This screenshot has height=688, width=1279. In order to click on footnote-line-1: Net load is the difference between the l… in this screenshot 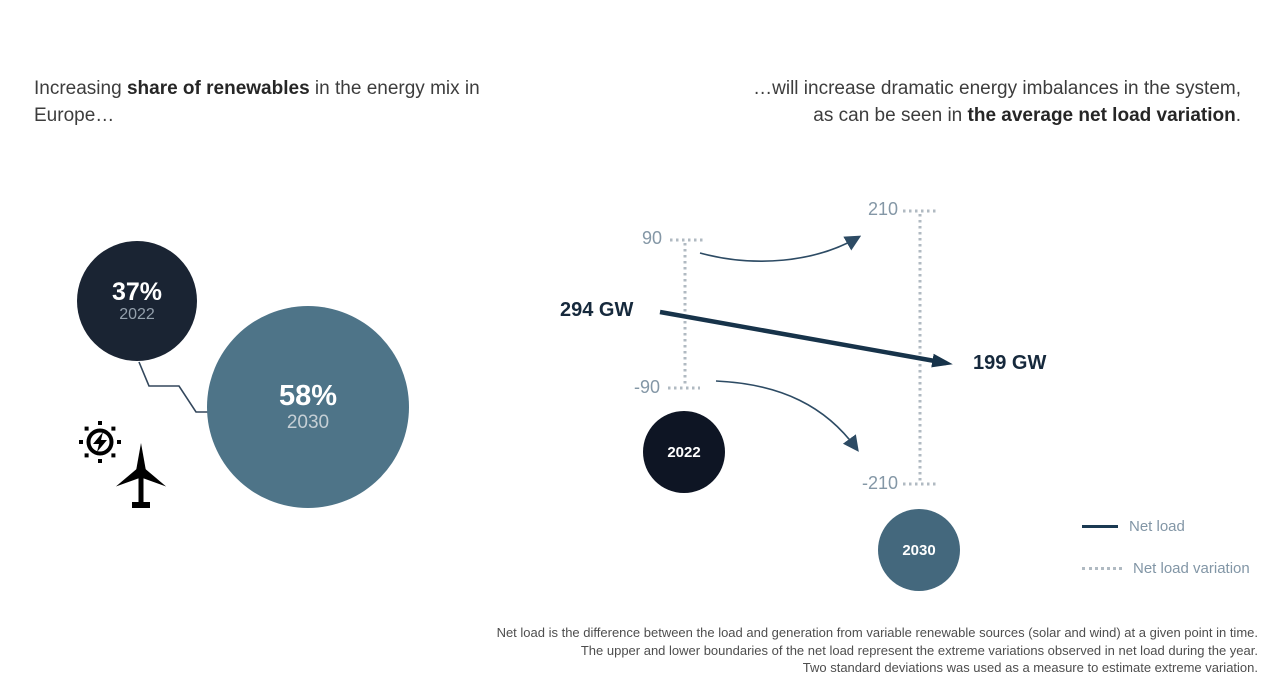, I will do `click(877, 632)`.